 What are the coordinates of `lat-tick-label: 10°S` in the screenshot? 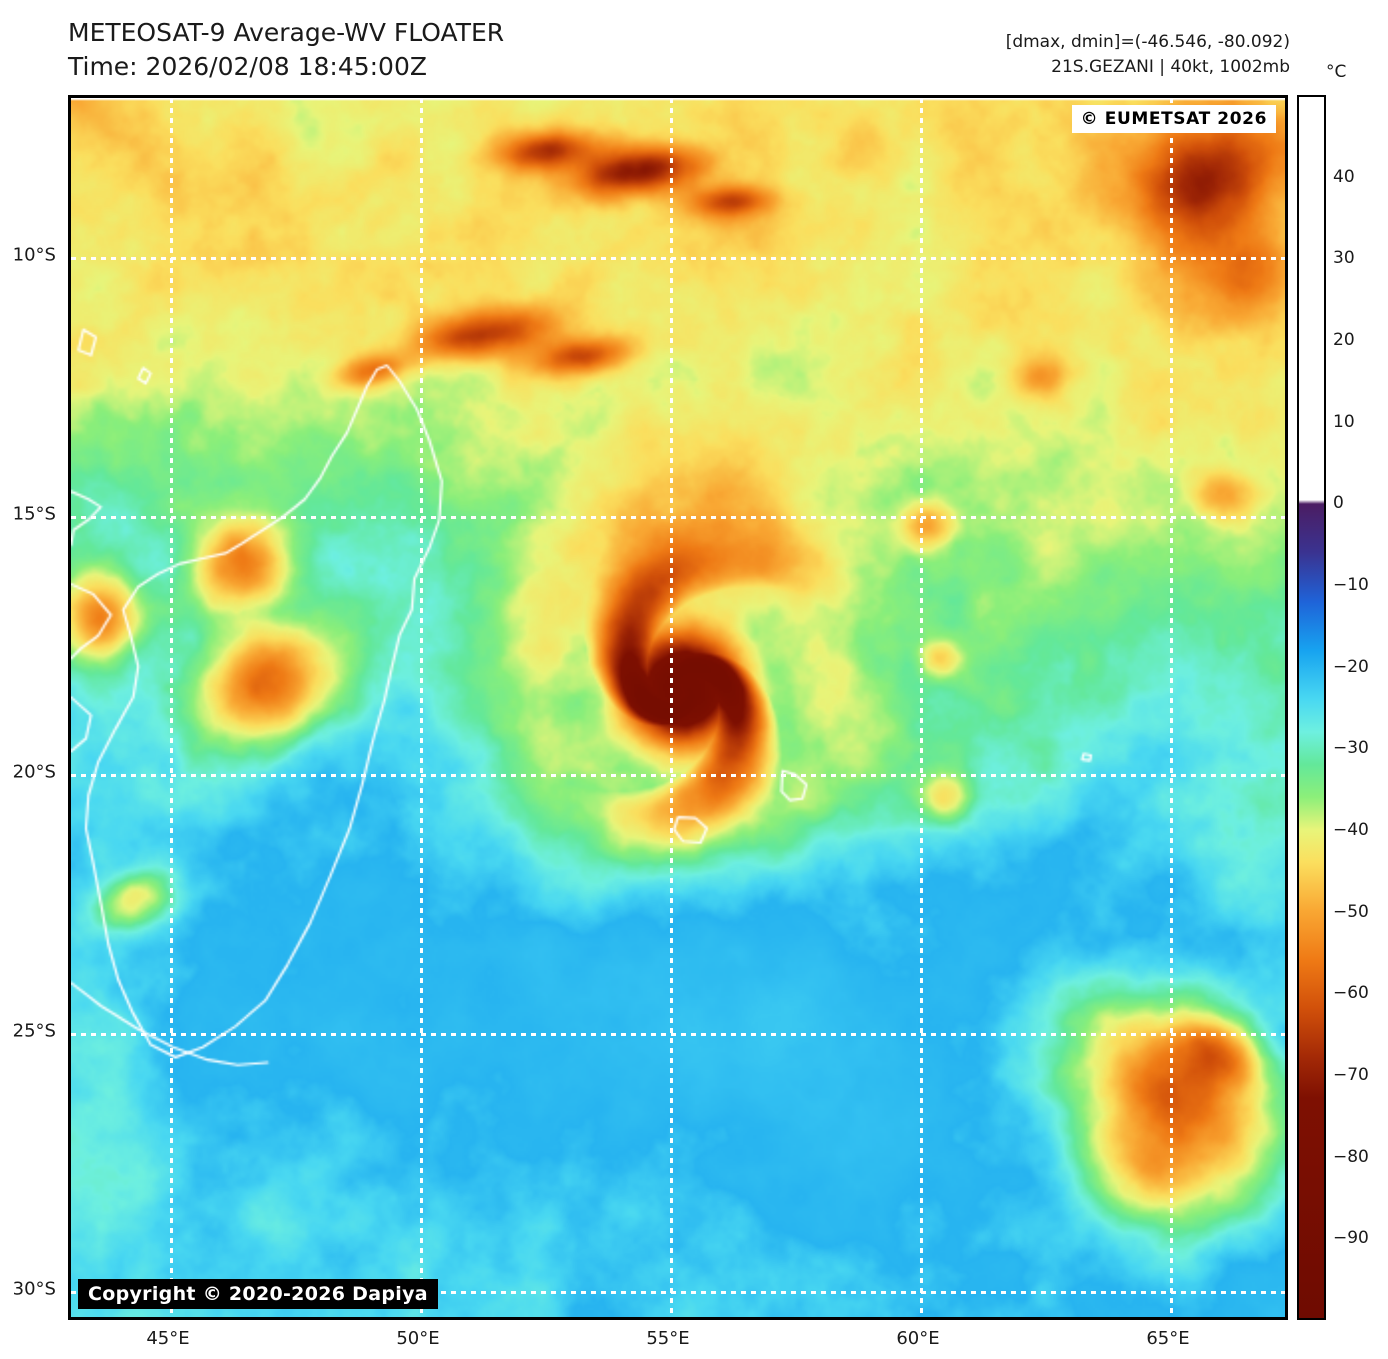 It's located at (34, 255).